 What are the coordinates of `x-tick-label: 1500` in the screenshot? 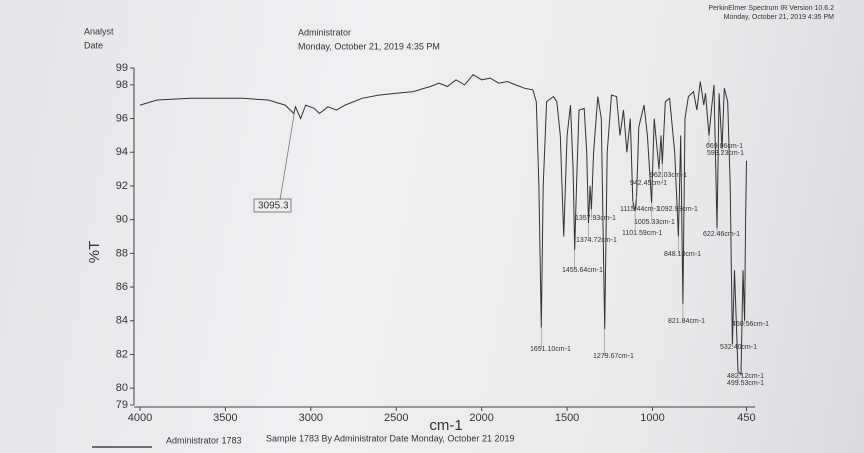 It's located at (567, 418).